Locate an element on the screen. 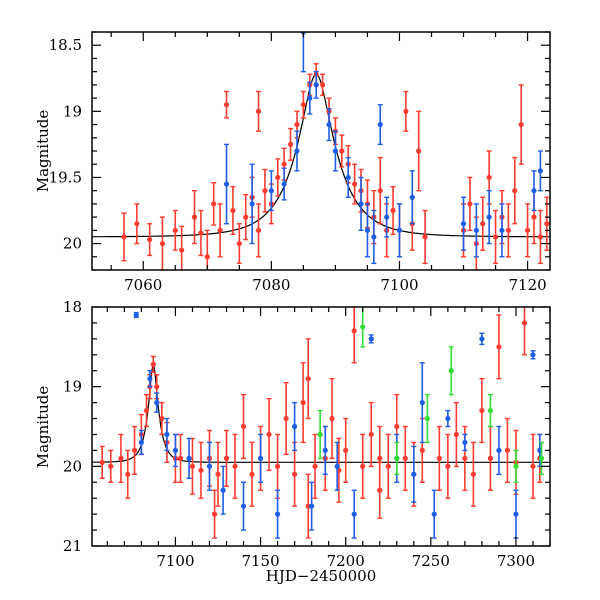 This screenshot has height=600, width=600. x-tick-label: 7060 is located at coordinates (143, 285).